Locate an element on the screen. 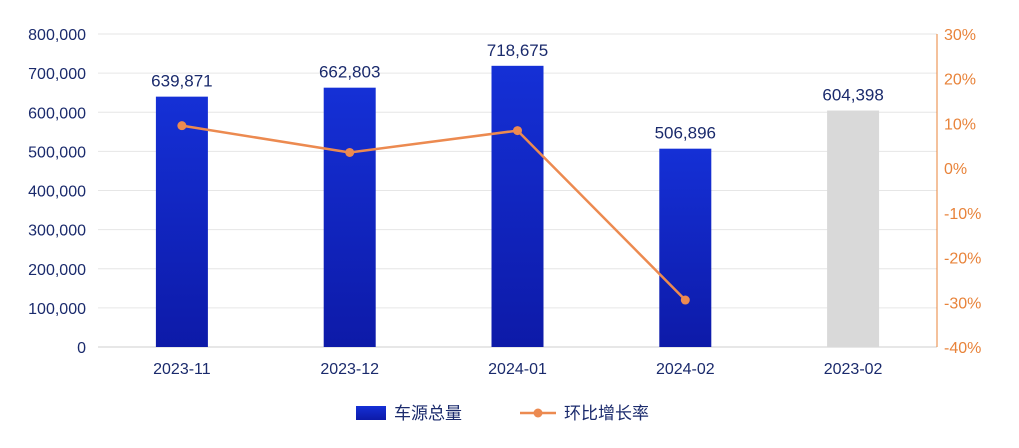  left-axis-tick-label: 0 is located at coordinates (81, 348).